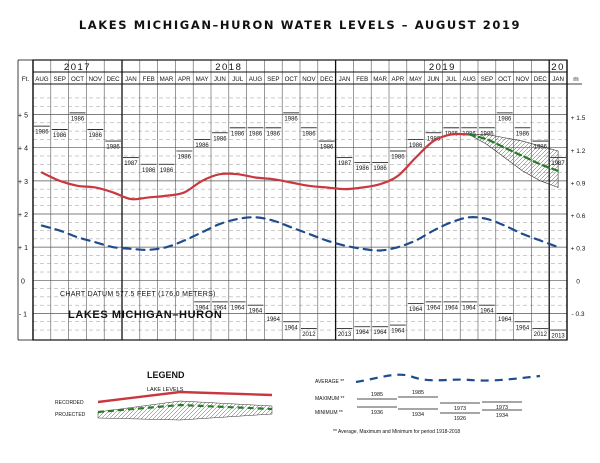 The image size is (600, 463). What do you see at coordinates (185, 397) in the screenshot?
I see `legend-recorded-swatch` at bounding box center [185, 397].